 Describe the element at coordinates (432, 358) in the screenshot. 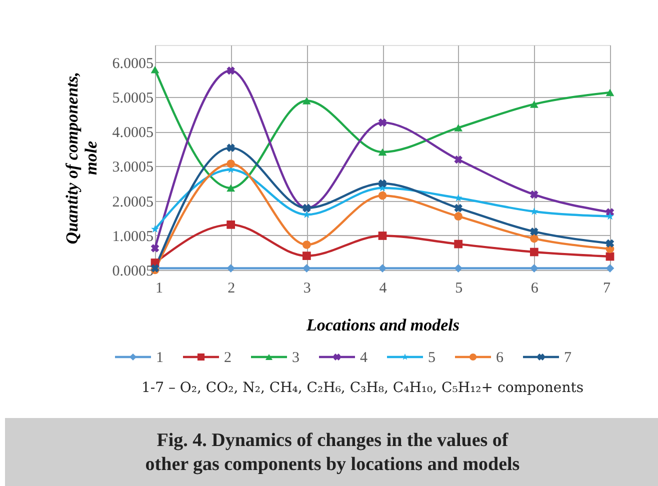

I see `legend-label: 5` at that location.